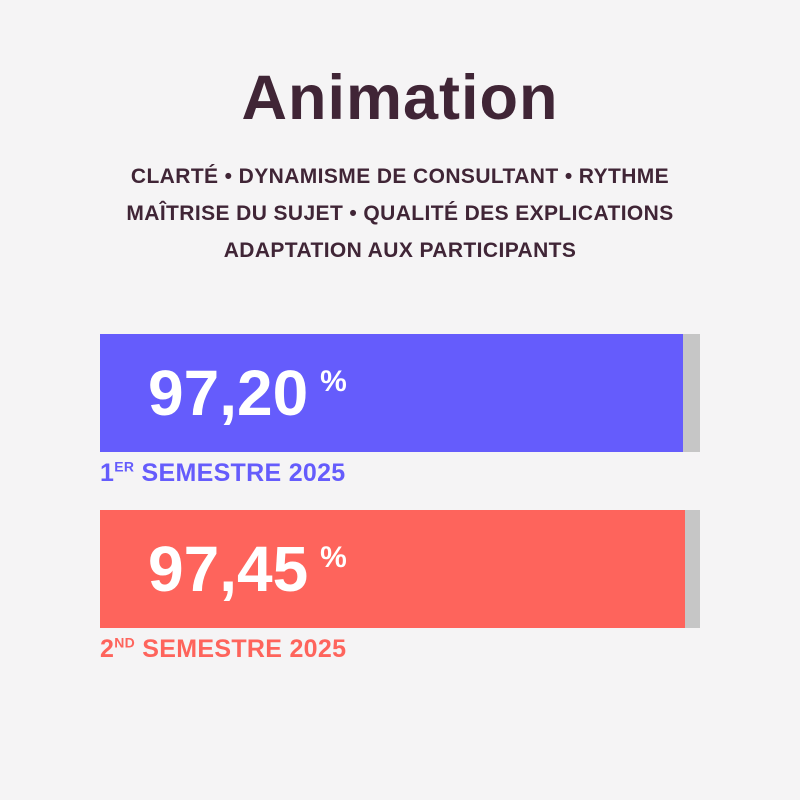 Image resolution: width=800 pixels, height=800 pixels. I want to click on bar-label-semester2: 2ND SEMESTRE 2025, so click(223, 649).